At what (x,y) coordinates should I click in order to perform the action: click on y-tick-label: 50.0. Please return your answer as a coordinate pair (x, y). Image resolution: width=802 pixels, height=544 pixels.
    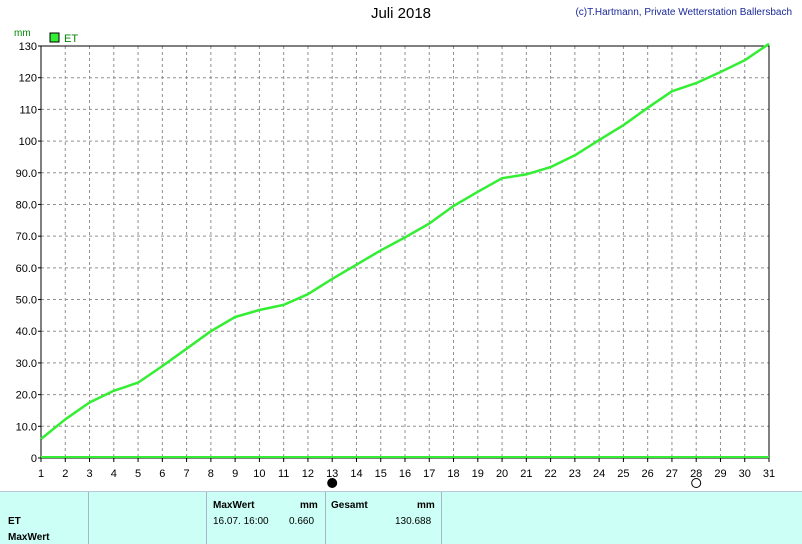
    Looking at the image, I should click on (26, 301).